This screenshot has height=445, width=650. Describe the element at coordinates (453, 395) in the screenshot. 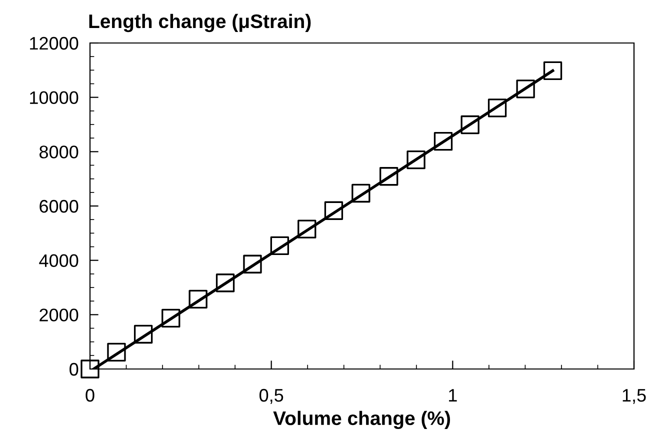

I see `x-tick-label: 1` at that location.